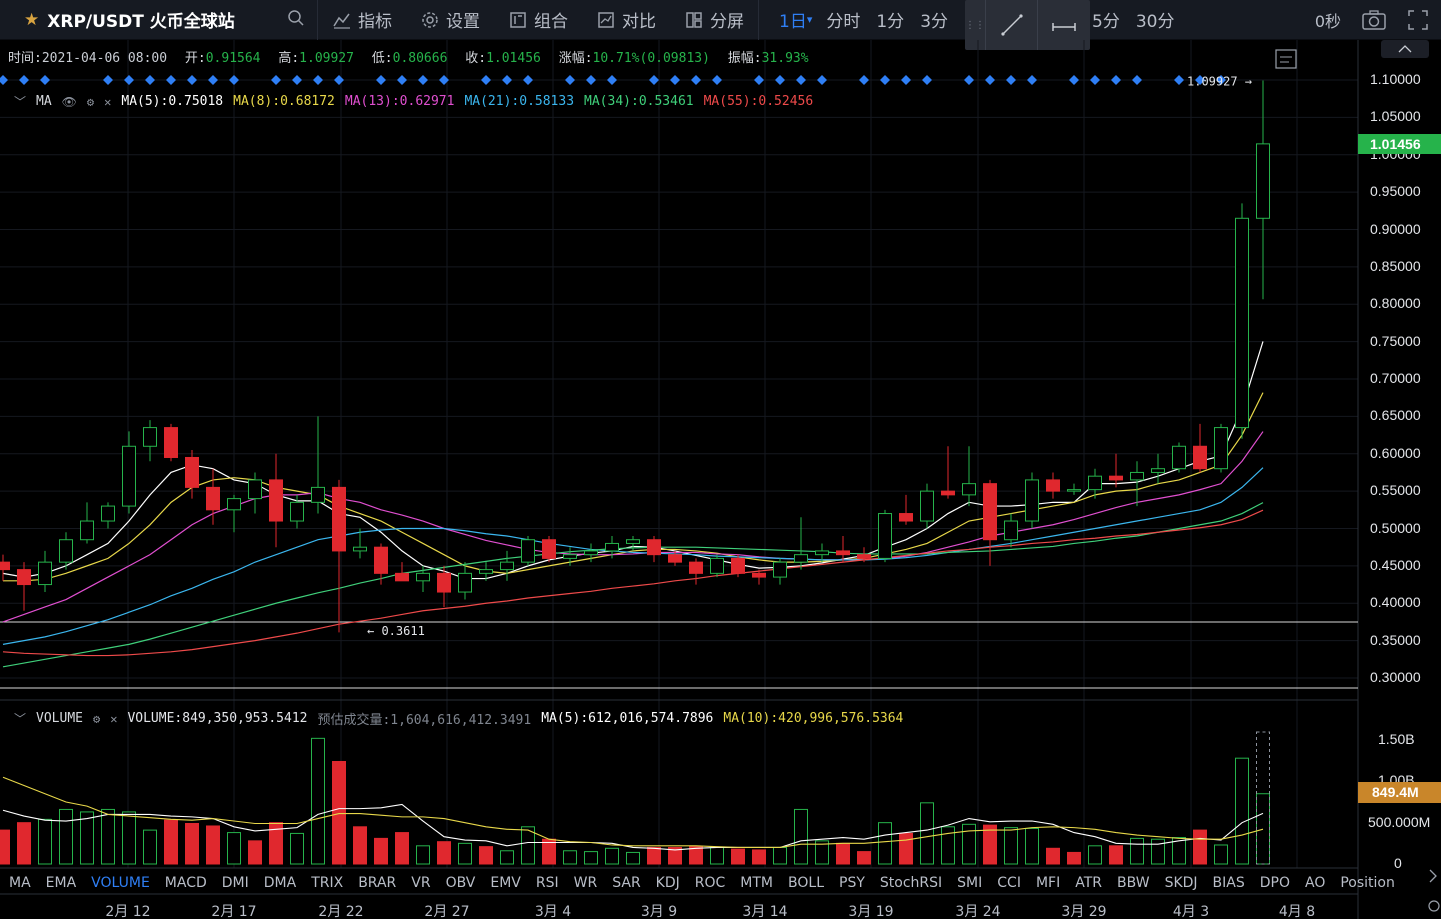 Image resolution: width=1441 pixels, height=919 pixels. What do you see at coordinates (450, 20) in the screenshot?
I see `settings-button: 设置` at bounding box center [450, 20].